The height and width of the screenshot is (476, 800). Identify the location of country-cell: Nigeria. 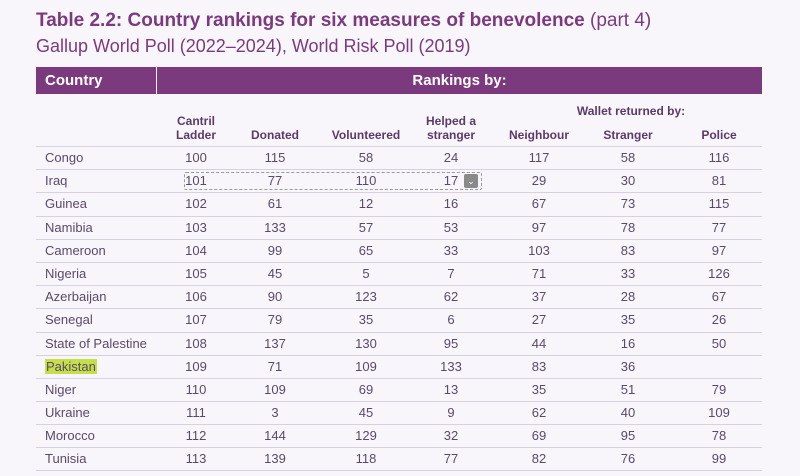
(66, 273).